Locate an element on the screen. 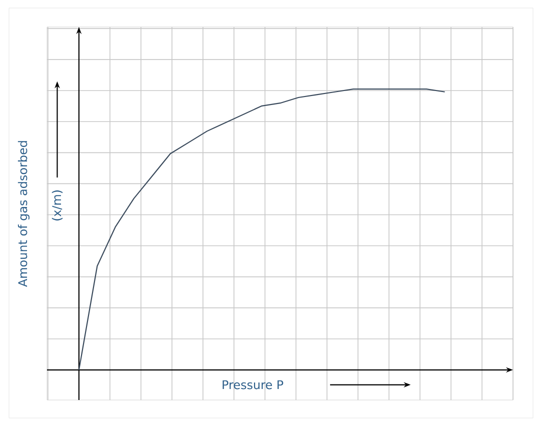 This screenshot has height=427, width=541. y-axis-title: Amount of gas adsorbed is located at coordinates (24, 214).